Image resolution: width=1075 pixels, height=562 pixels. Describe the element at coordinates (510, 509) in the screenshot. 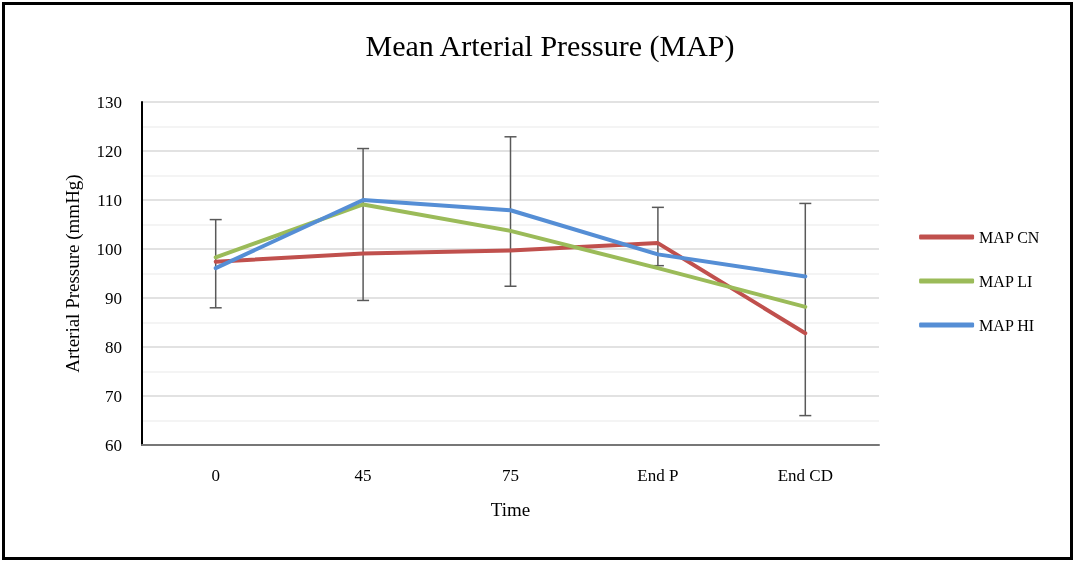

I see `x-axis-title: Time` at that location.